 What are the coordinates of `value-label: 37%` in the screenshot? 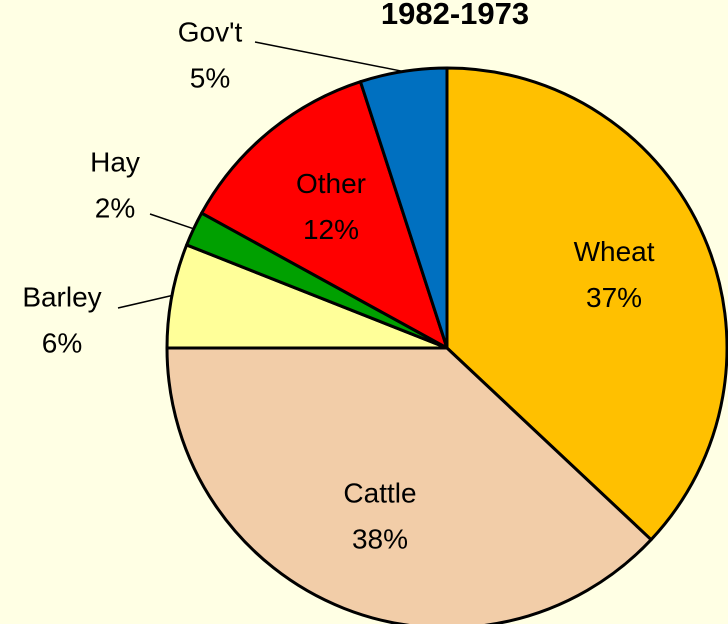 It's located at (614, 297).